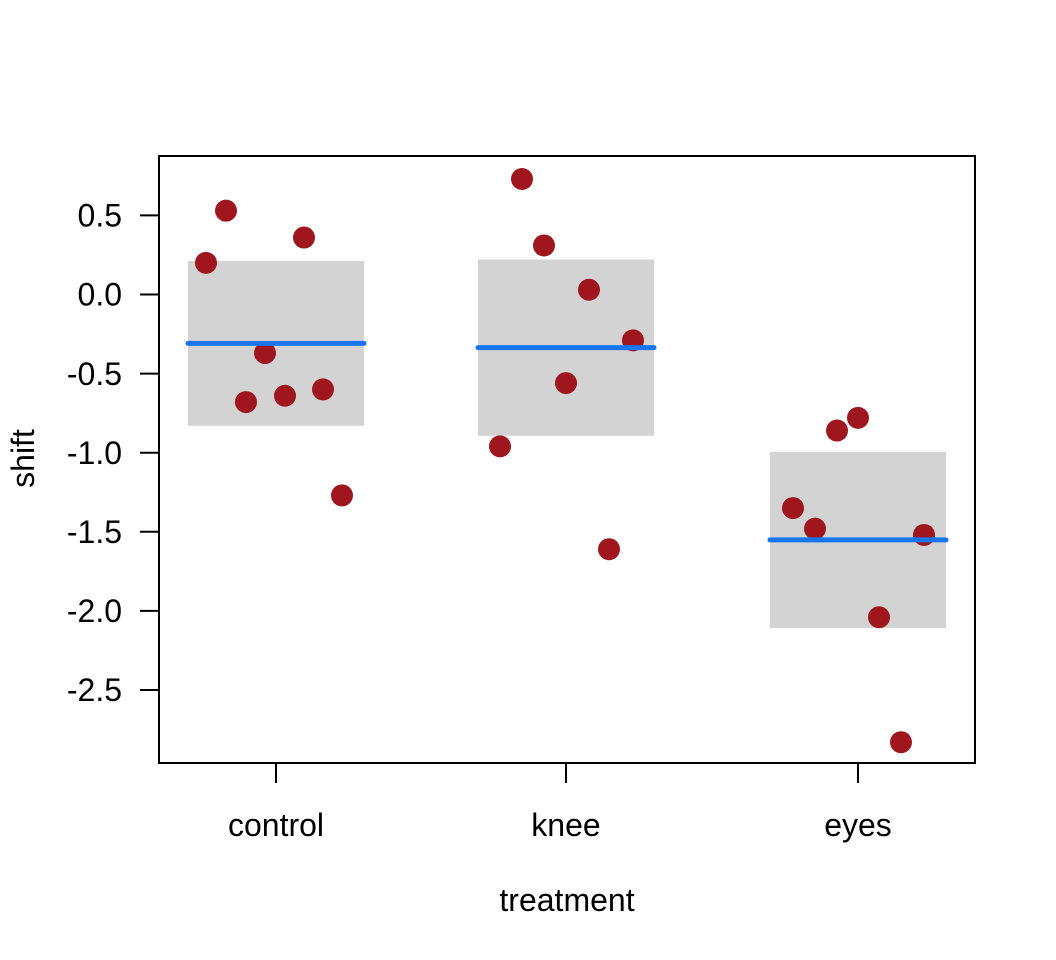  Describe the element at coordinates (560, 803) in the screenshot. I see `x-axis: control knee eyes` at that location.